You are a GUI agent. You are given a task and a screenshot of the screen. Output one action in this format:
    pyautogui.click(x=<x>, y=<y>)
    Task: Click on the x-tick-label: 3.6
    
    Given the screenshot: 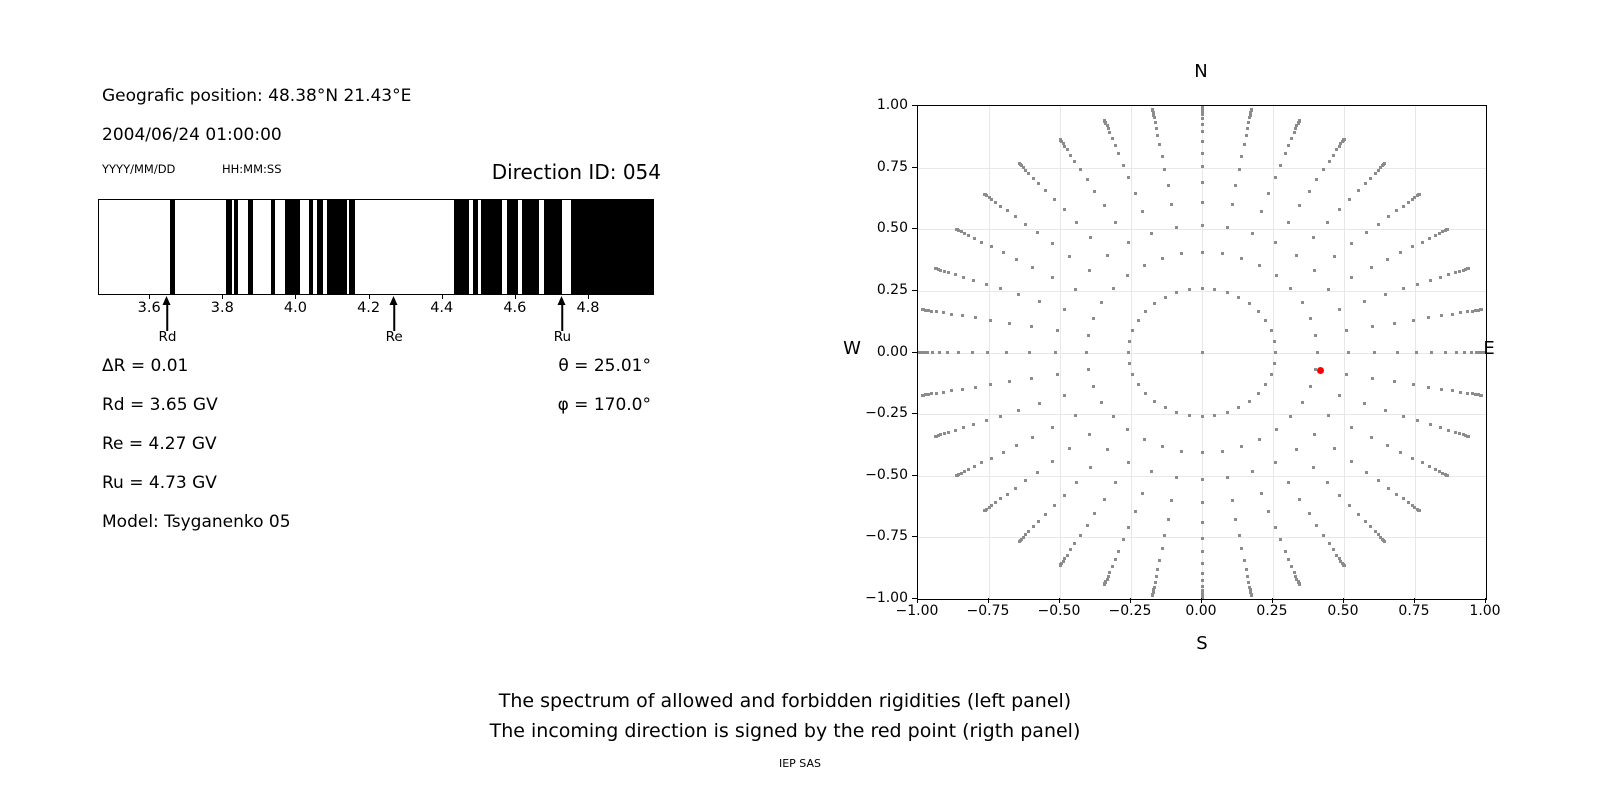 What is the action you would take?
    pyautogui.click(x=149, y=308)
    